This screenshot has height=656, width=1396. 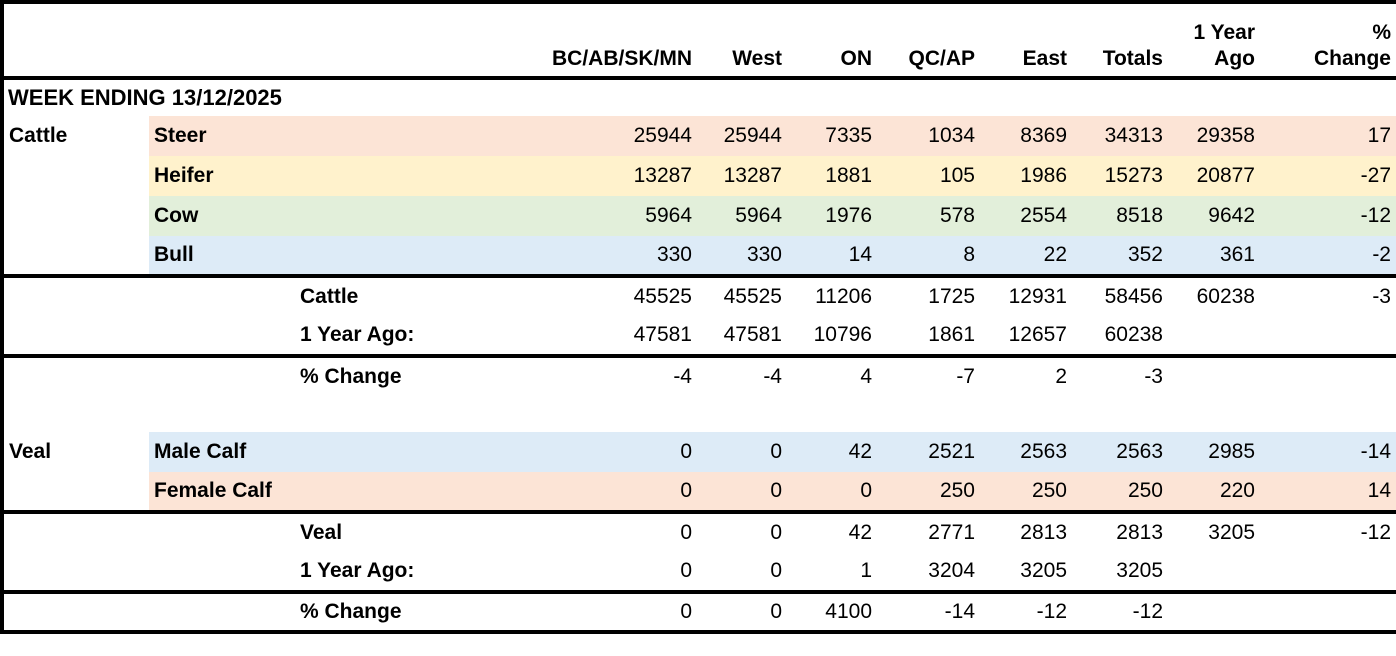 I want to click on spacer-row, so click(x=699, y=414).